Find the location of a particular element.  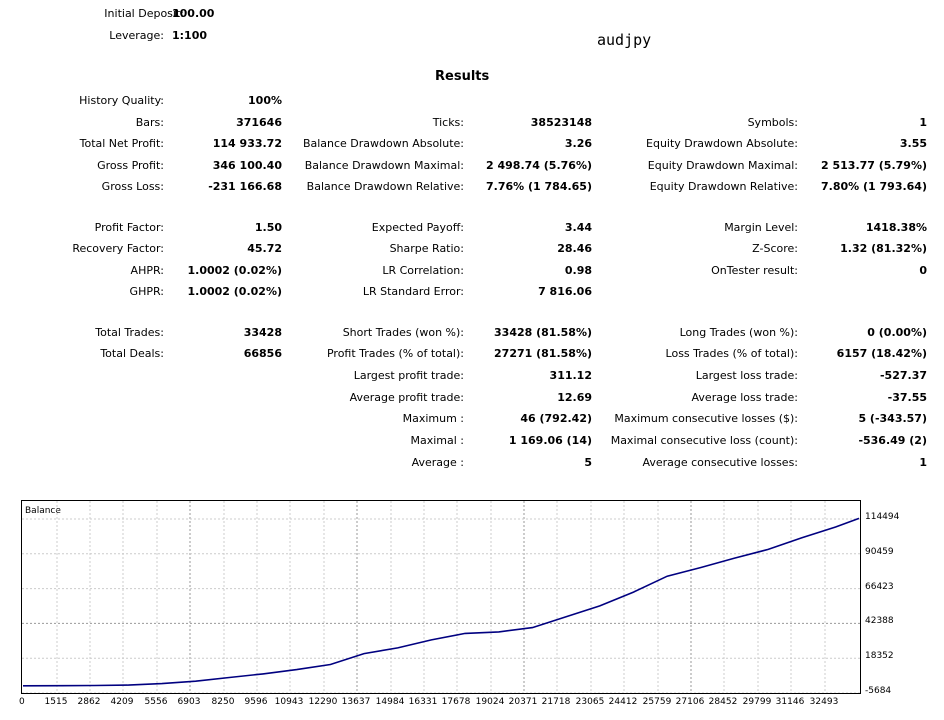

stat-value: 7.80% (1 793.64) is located at coordinates (874, 186).